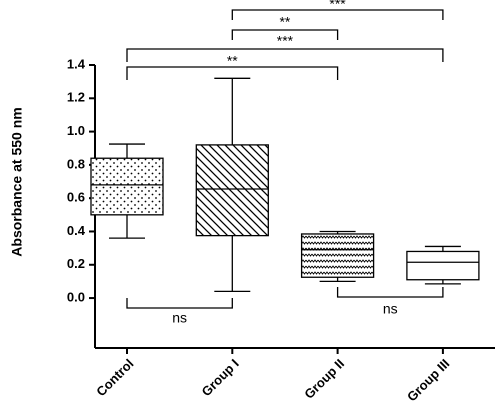 The width and height of the screenshot is (500, 415). Describe the element at coordinates (76, 296) in the screenshot. I see `y-tick-label: 0.0` at that location.